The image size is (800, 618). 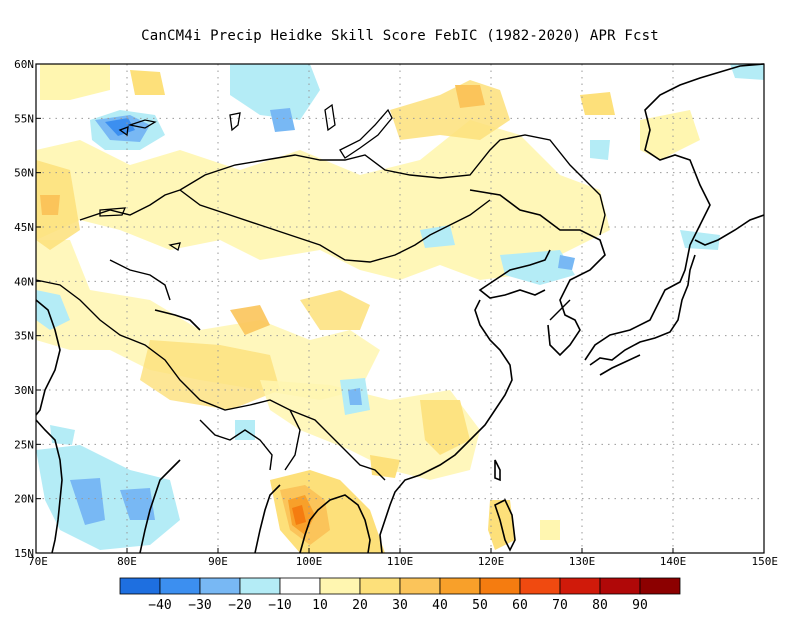 What do you see at coordinates (24, 173) in the screenshot?
I see `lat-label: 50N` at bounding box center [24, 173].